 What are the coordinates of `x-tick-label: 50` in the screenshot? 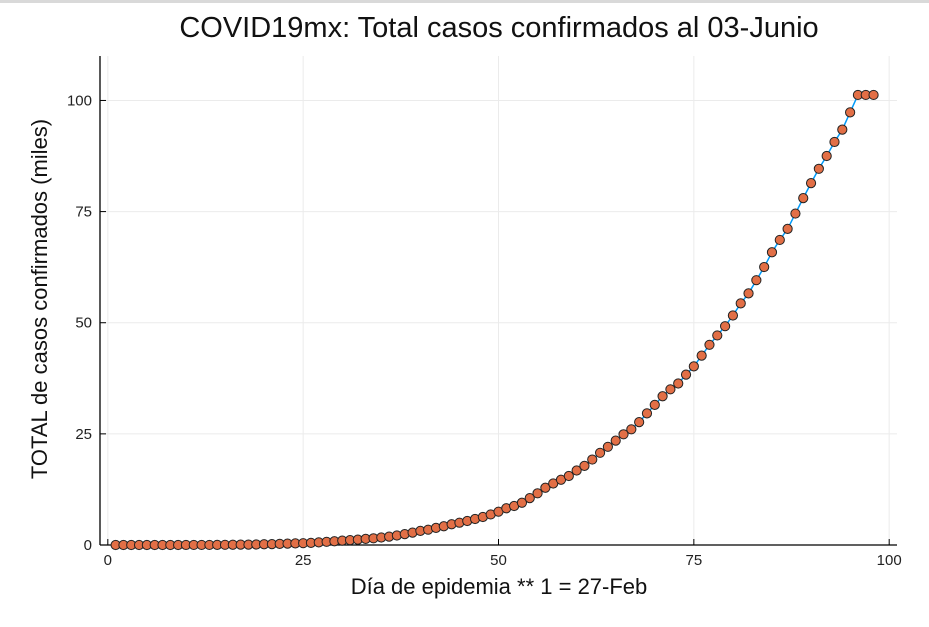 It's located at (498, 560).